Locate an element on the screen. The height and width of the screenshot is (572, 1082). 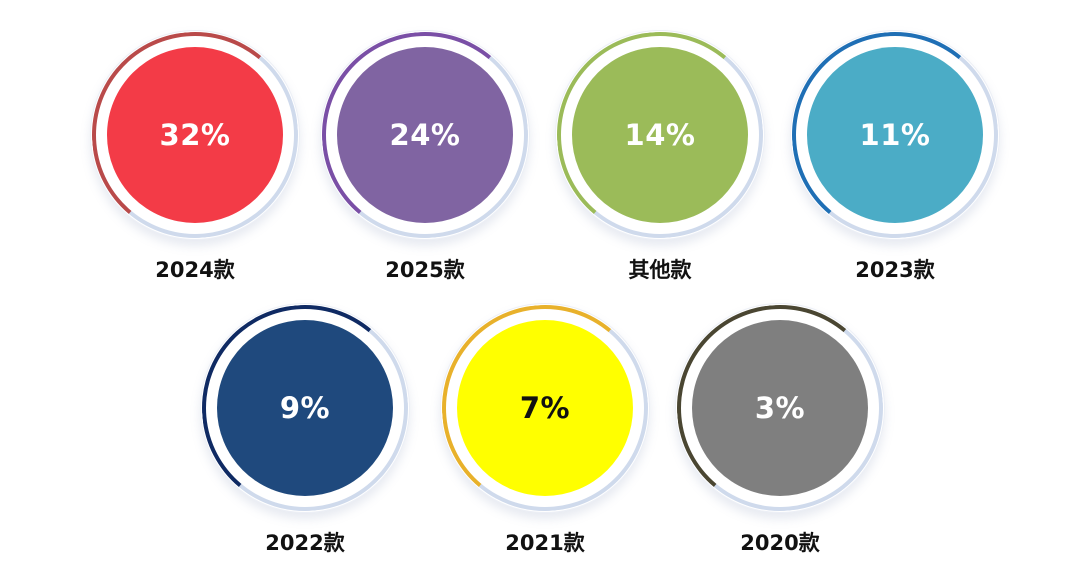
value-label: 24% is located at coordinates (425, 135).